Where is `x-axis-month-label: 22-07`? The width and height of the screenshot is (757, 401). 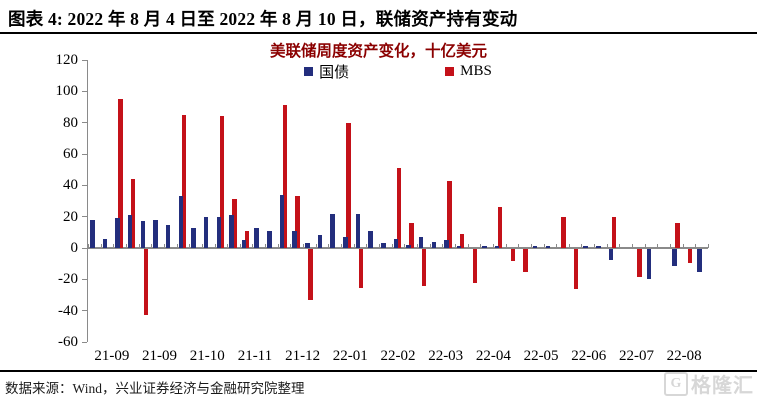 x-axis-month-label: 22-07 is located at coordinates (636, 356).